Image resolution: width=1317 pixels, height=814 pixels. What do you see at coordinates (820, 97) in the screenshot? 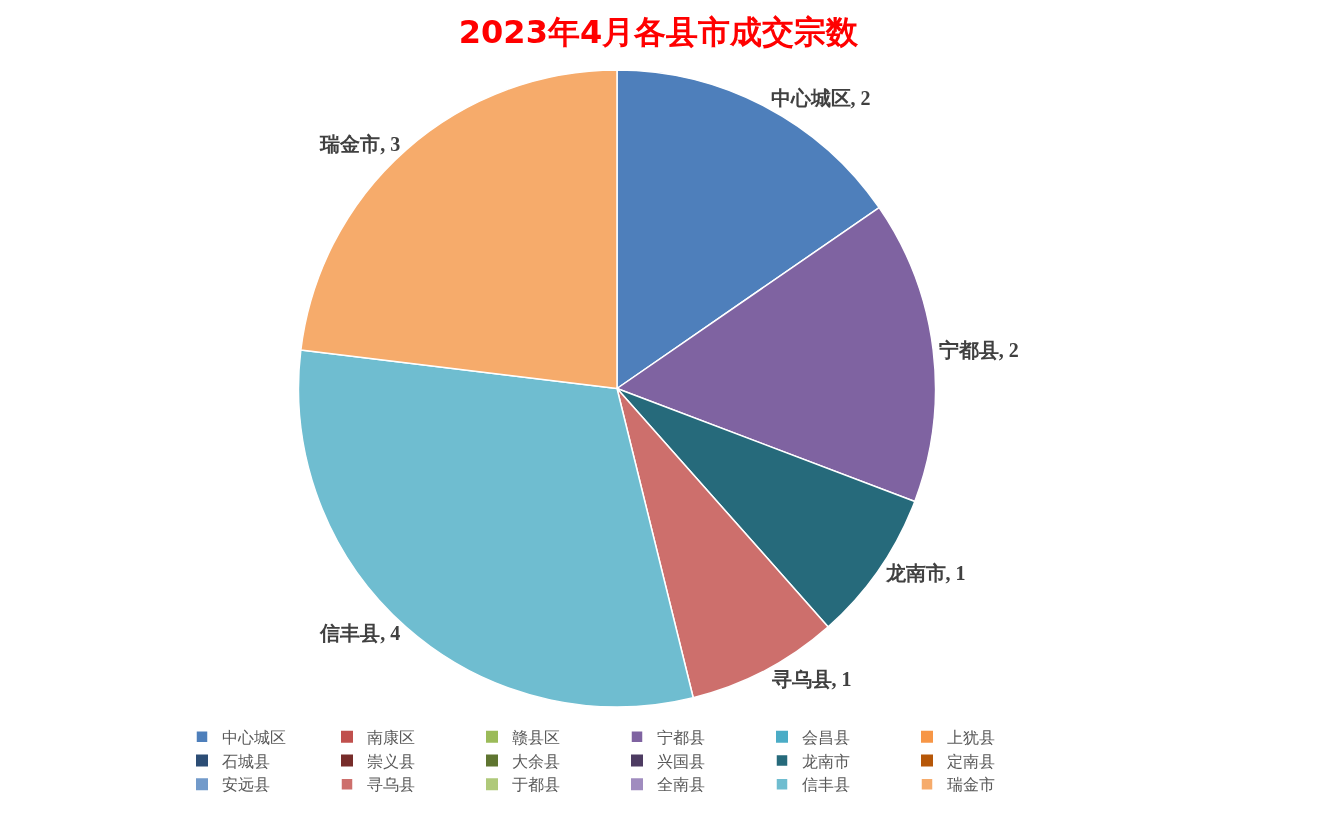
I see `data-label: 中心城区, 2` at bounding box center [820, 97].